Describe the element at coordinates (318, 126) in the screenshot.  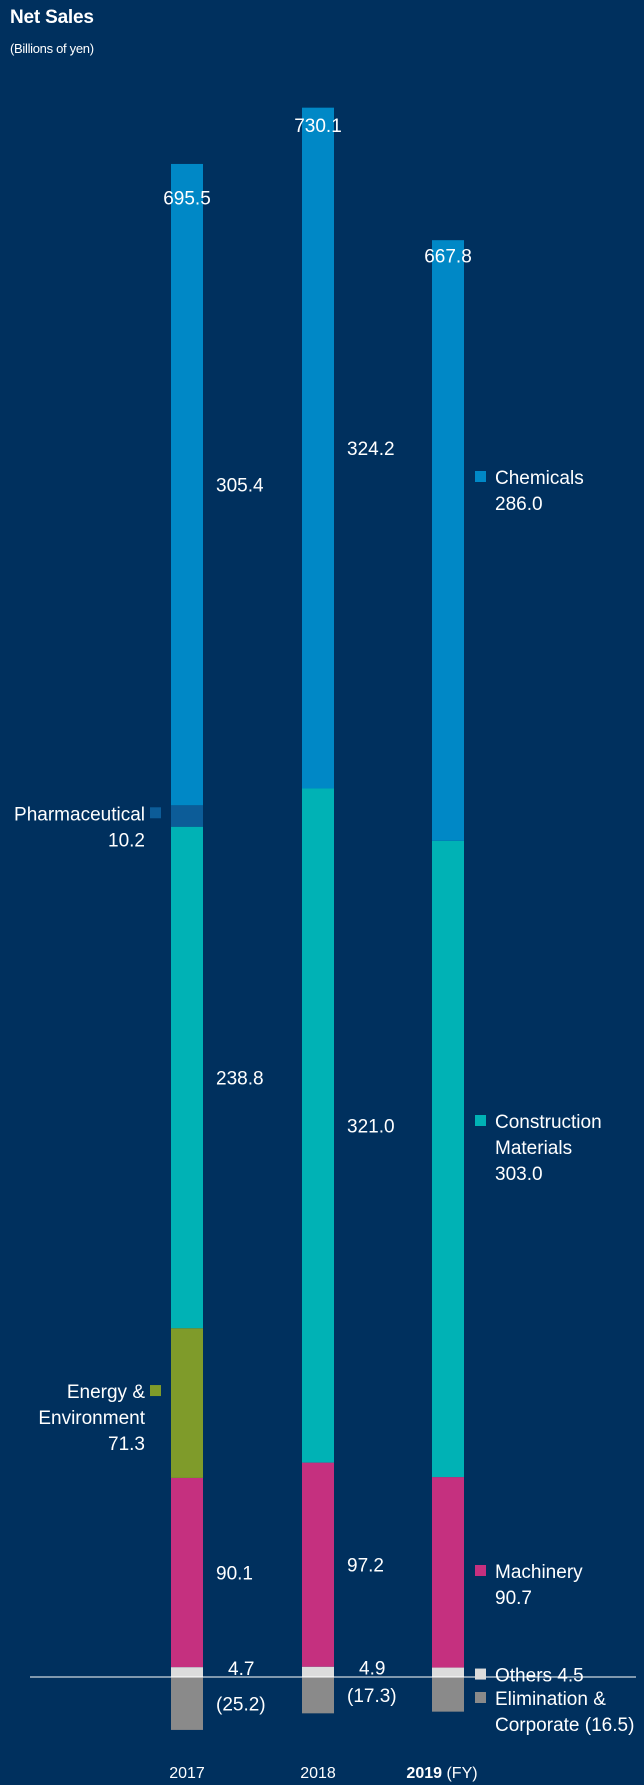
I see `total-label-2018: 730.1` at that location.